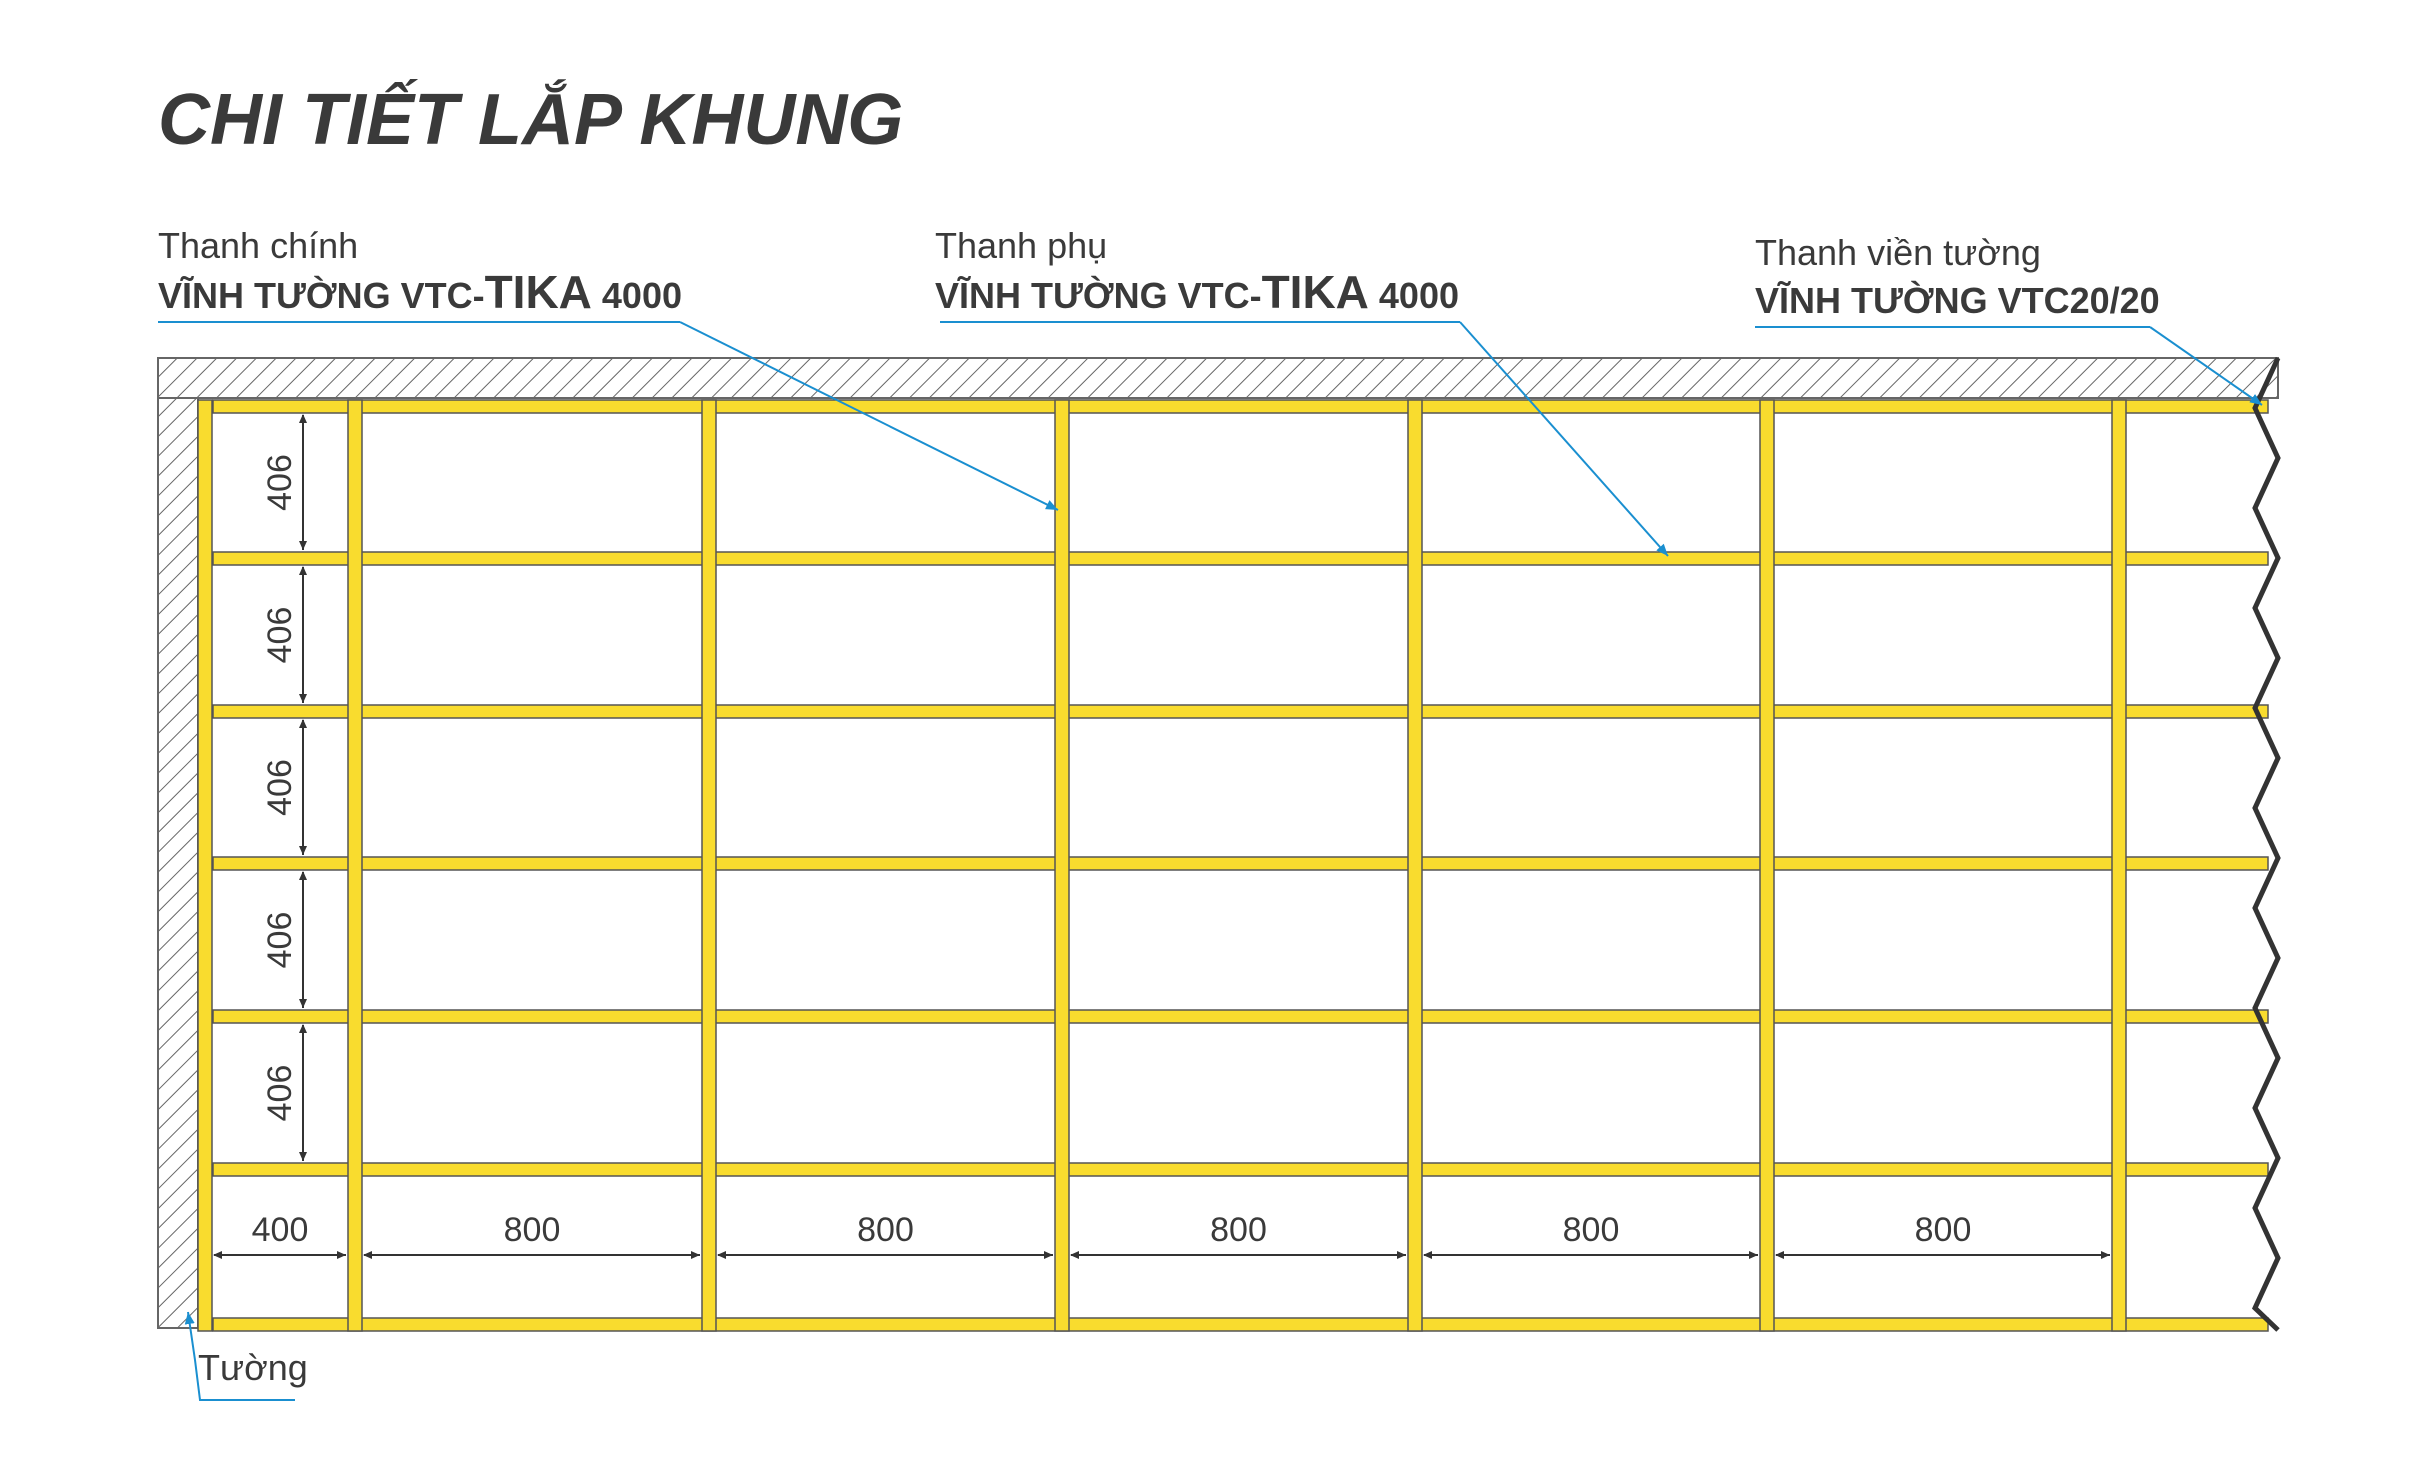 The width and height of the screenshot is (2417, 1459). Describe the element at coordinates (1161, 1235) in the screenshot. I see `horizontal-dimensions: 400 800 800 800 800 800` at that location.